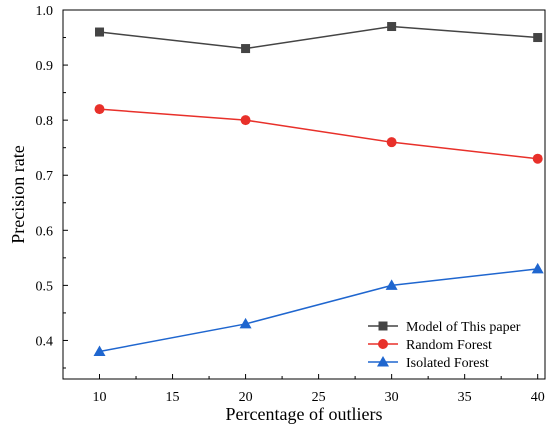  What do you see at coordinates (45, 231) in the screenshot?
I see `y-tick-label: 0.6` at bounding box center [45, 231].